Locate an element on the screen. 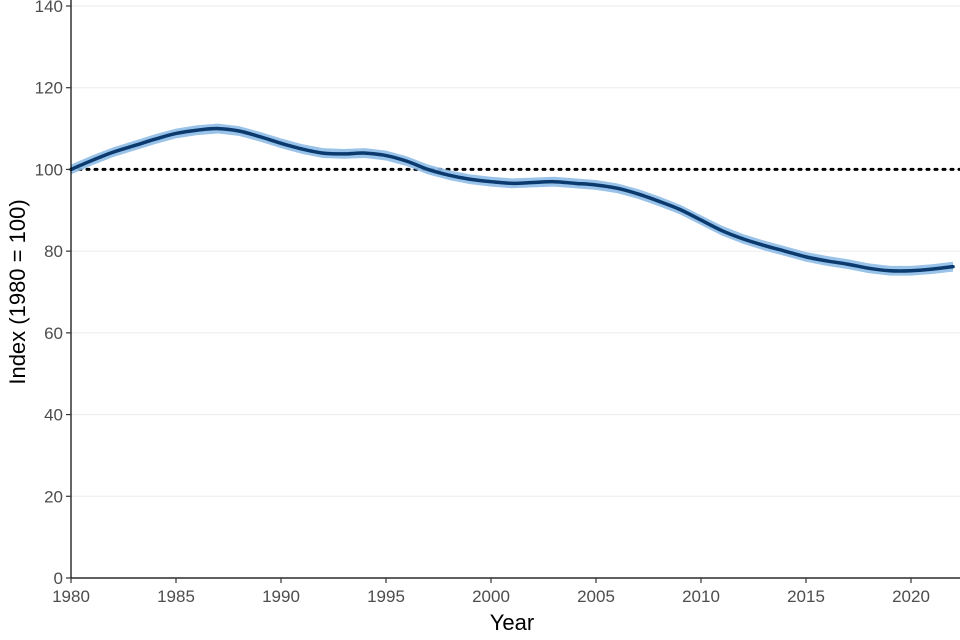 This screenshot has width=960, height=640. y-tick-label: 80 is located at coordinates (53, 251).